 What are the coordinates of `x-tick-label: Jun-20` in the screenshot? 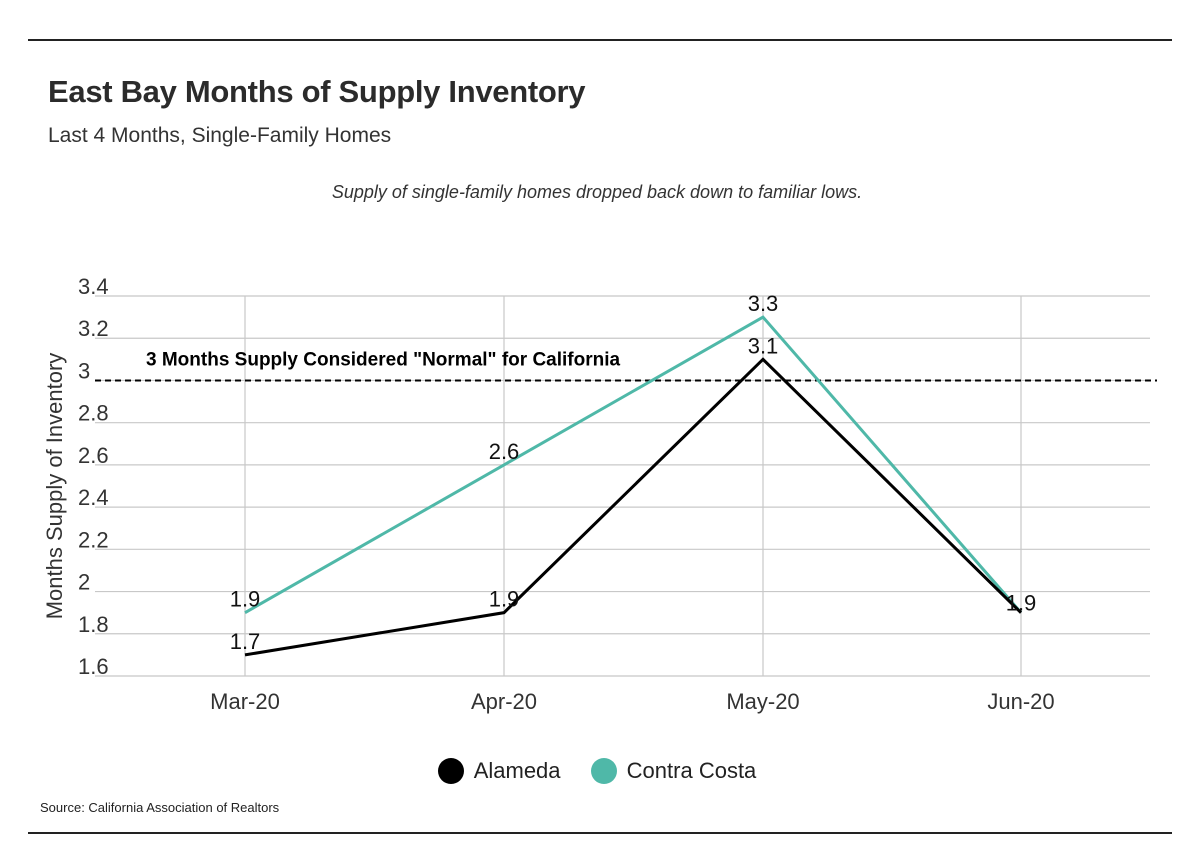 It's located at (1020, 701).